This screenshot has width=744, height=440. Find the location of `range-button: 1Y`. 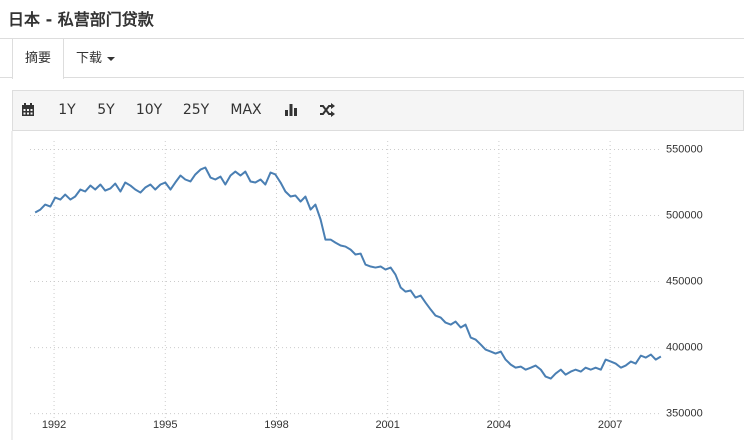

range-button: 1Y is located at coordinates (67, 110).